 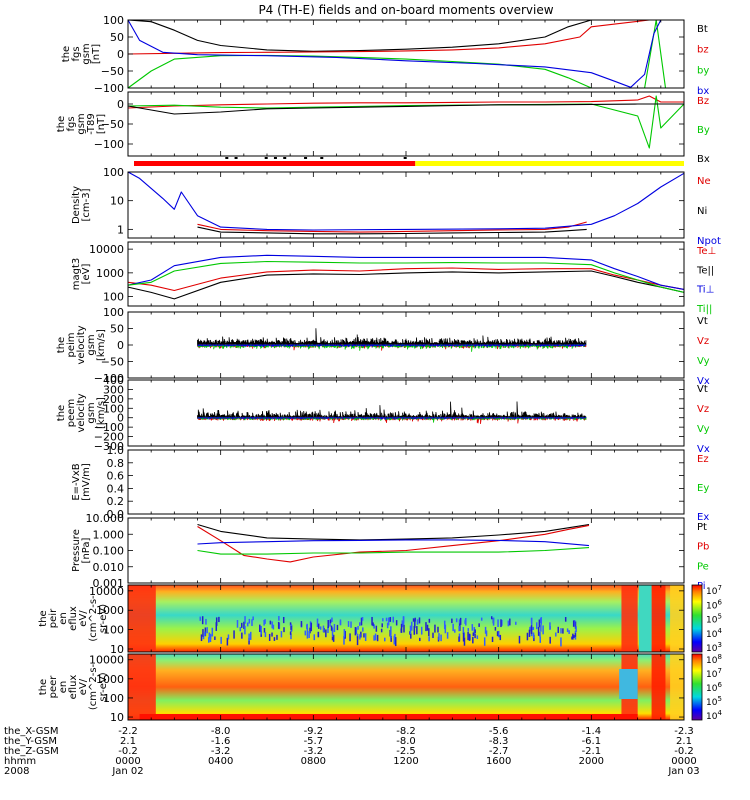 I want to click on x-axis-row-label: hhmm, so click(x=20, y=761).